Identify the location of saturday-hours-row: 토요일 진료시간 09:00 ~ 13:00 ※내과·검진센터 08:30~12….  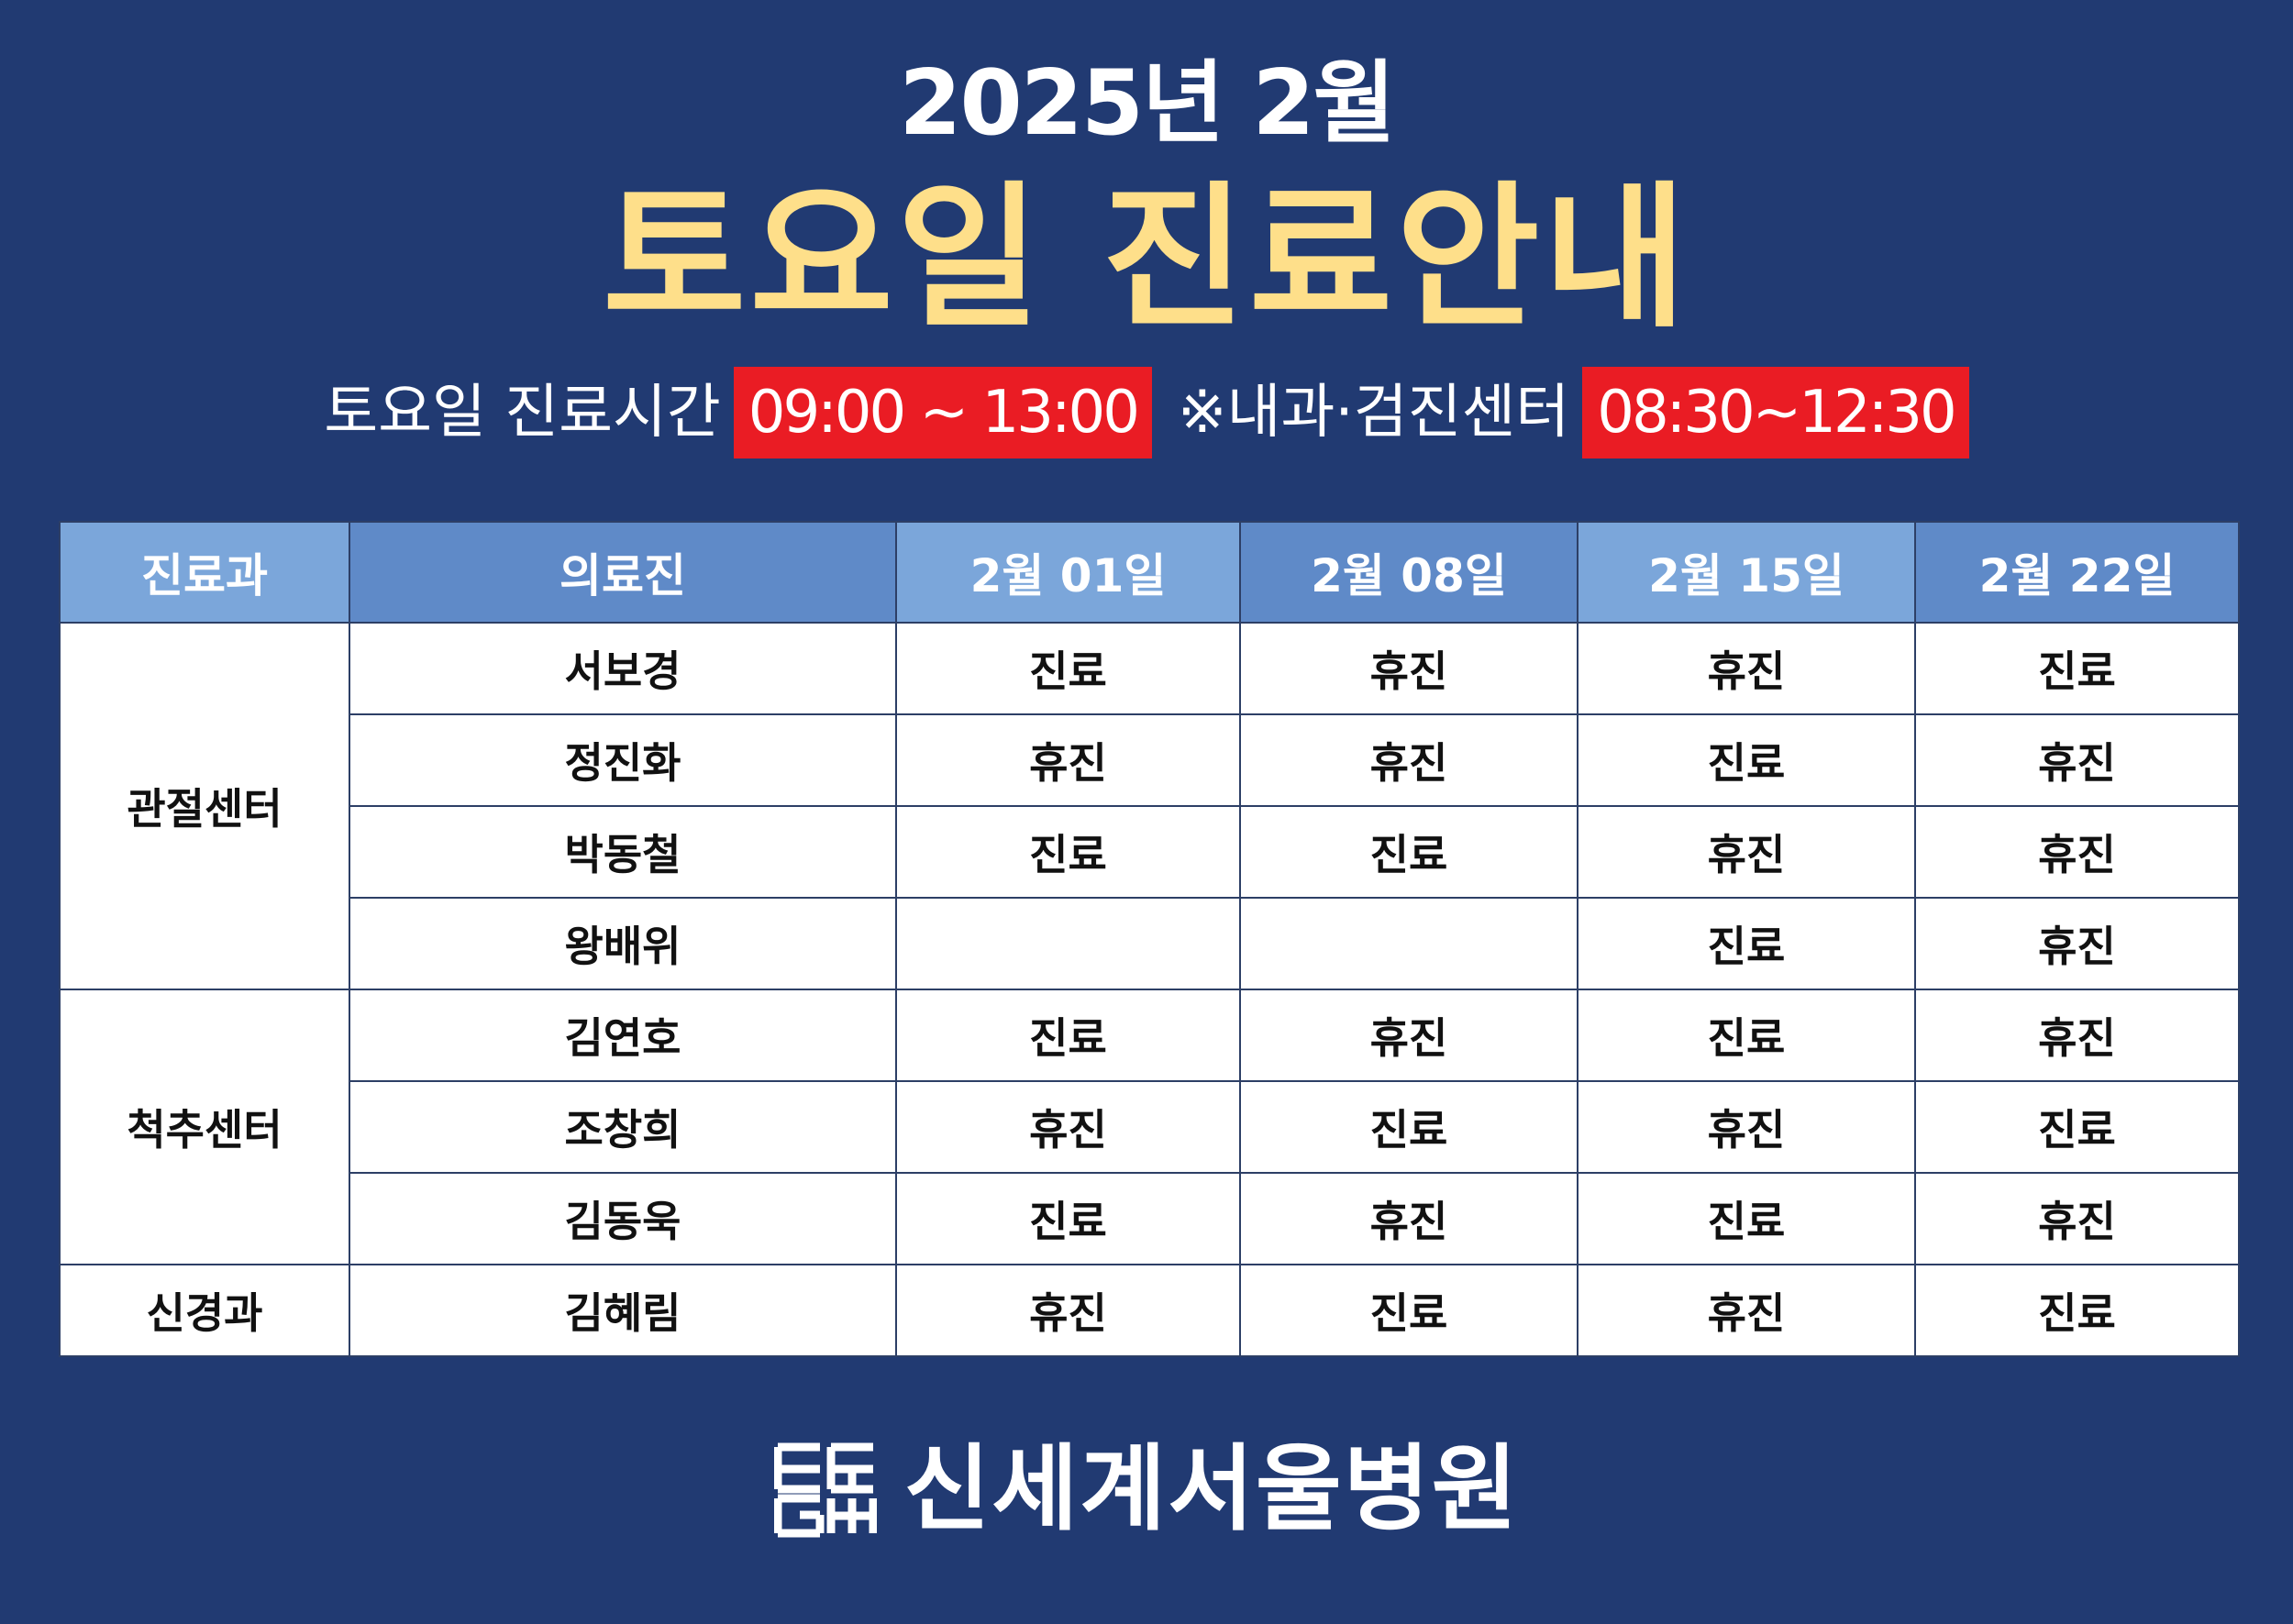
(1146, 412).